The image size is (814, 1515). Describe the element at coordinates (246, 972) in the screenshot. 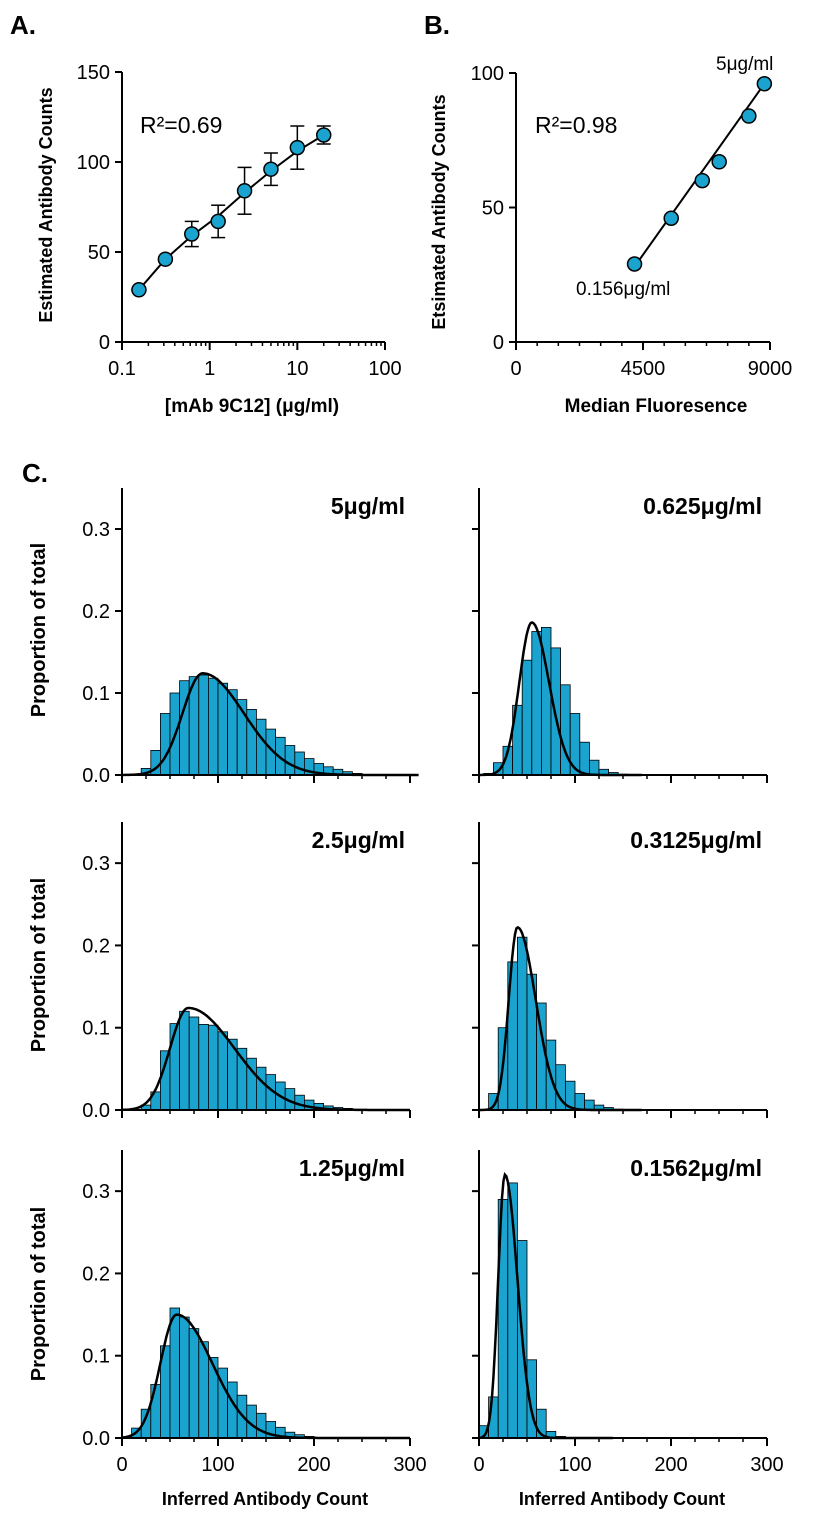

I see `histogram-panel: 0.0 0.1 0.2 0.3 2.5μg/ml` at that location.